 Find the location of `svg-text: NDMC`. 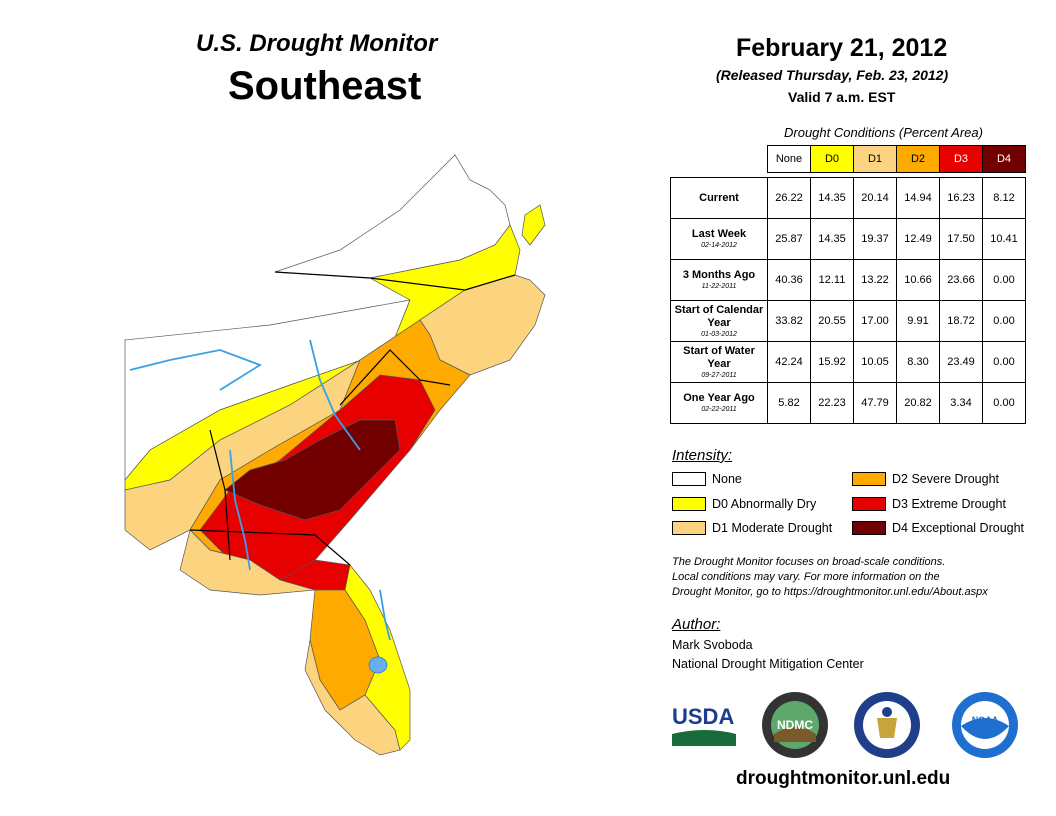

svg-text: NDMC is located at coordinates (795, 725).